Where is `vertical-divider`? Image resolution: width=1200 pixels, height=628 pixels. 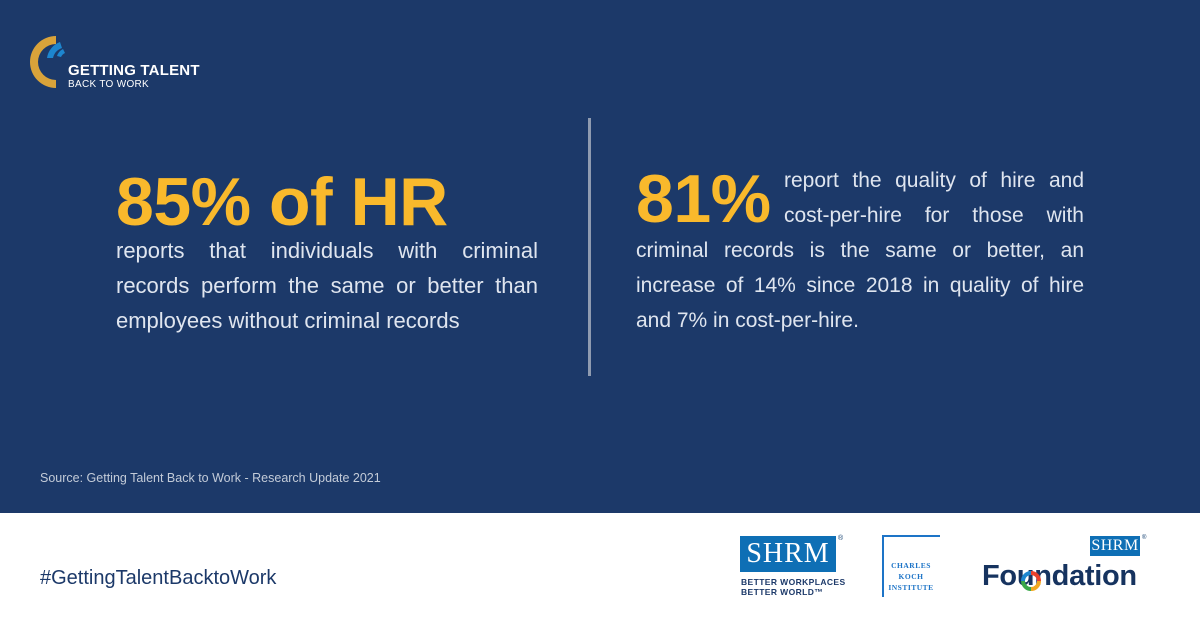 vertical-divider is located at coordinates (589, 247).